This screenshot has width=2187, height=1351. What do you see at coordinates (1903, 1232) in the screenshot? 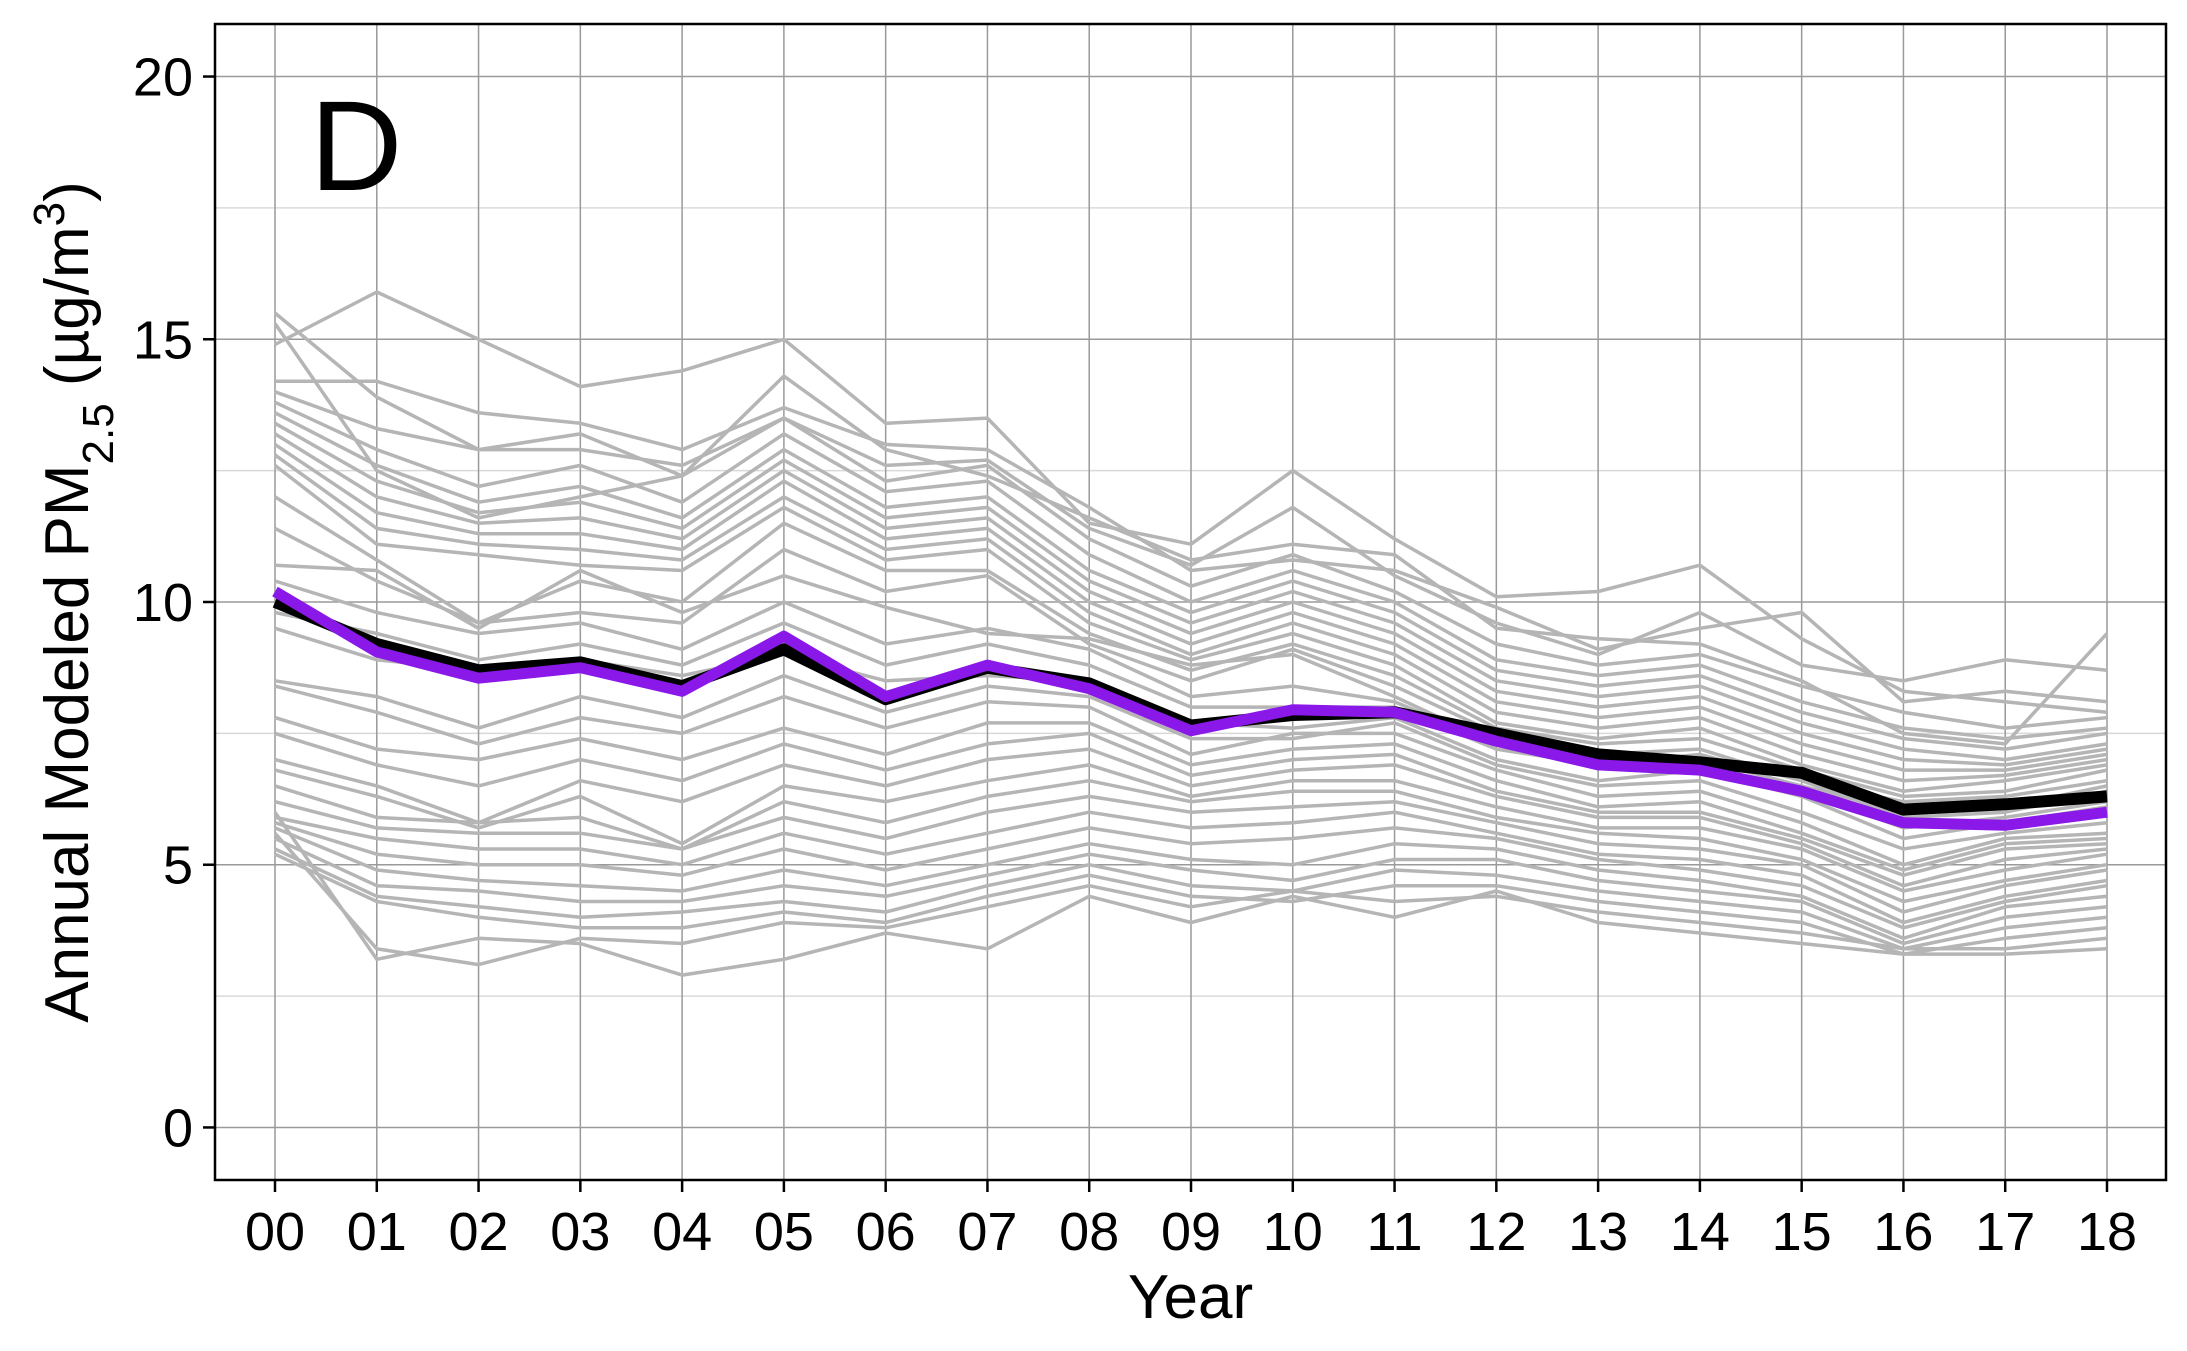
I see `x-tick-label: 16` at bounding box center [1903, 1232].